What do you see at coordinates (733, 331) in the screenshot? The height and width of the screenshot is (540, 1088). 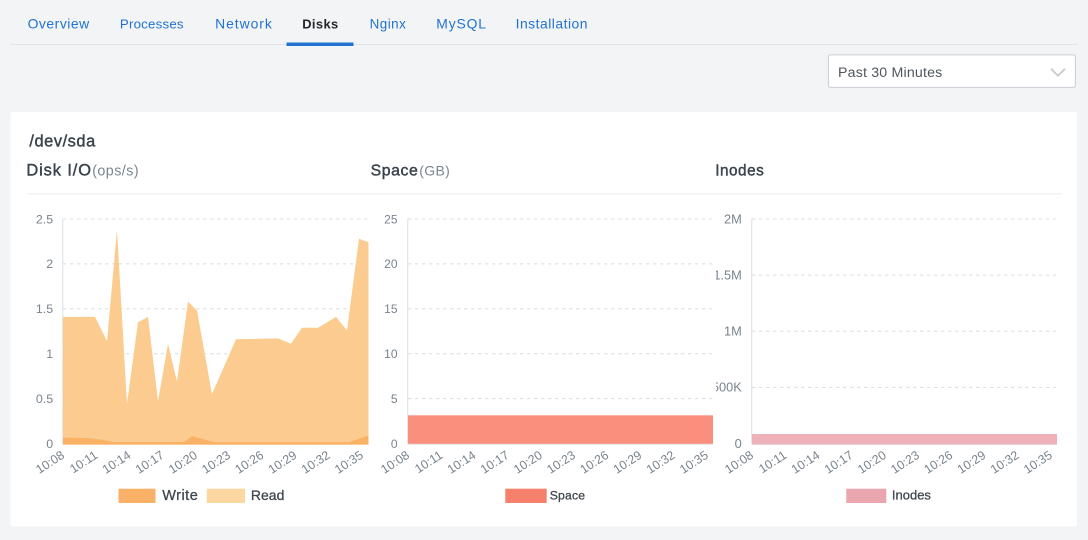 I see `svg-text: 1M` at bounding box center [733, 331].